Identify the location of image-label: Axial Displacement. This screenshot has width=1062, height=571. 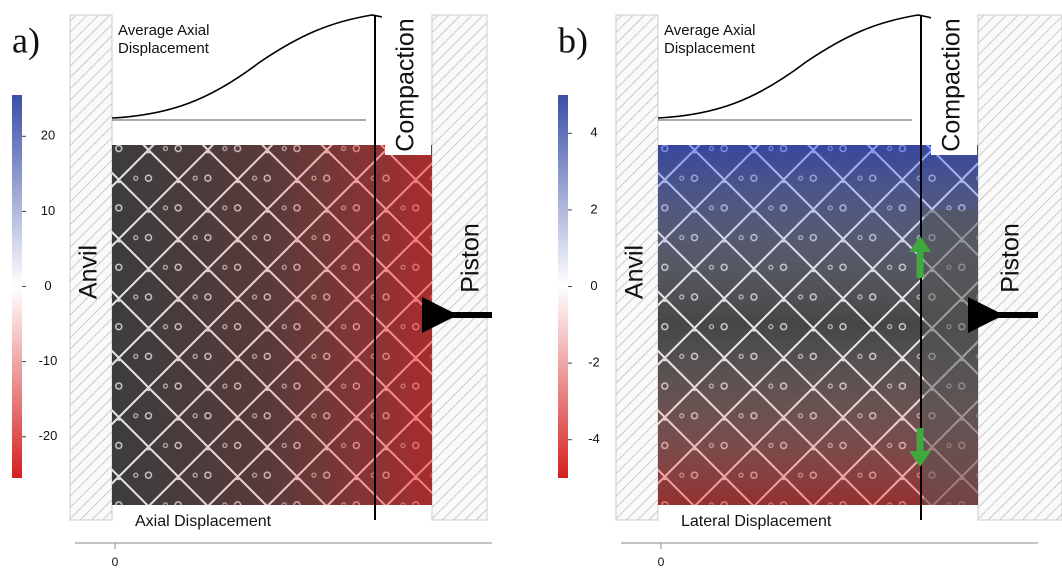
(203, 521).